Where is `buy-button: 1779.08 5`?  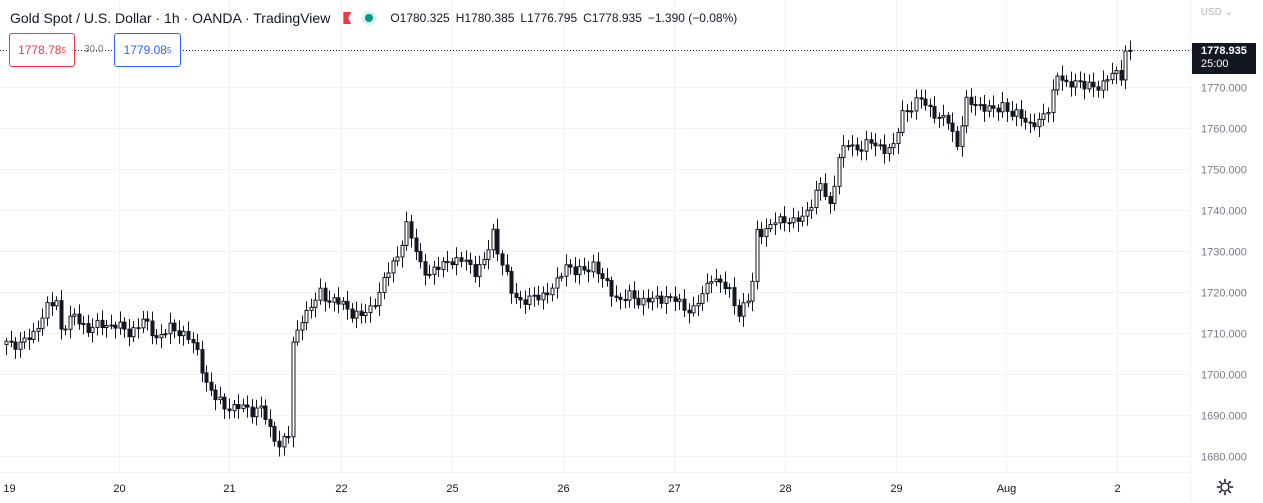
buy-button: 1779.08 5 is located at coordinates (147, 50).